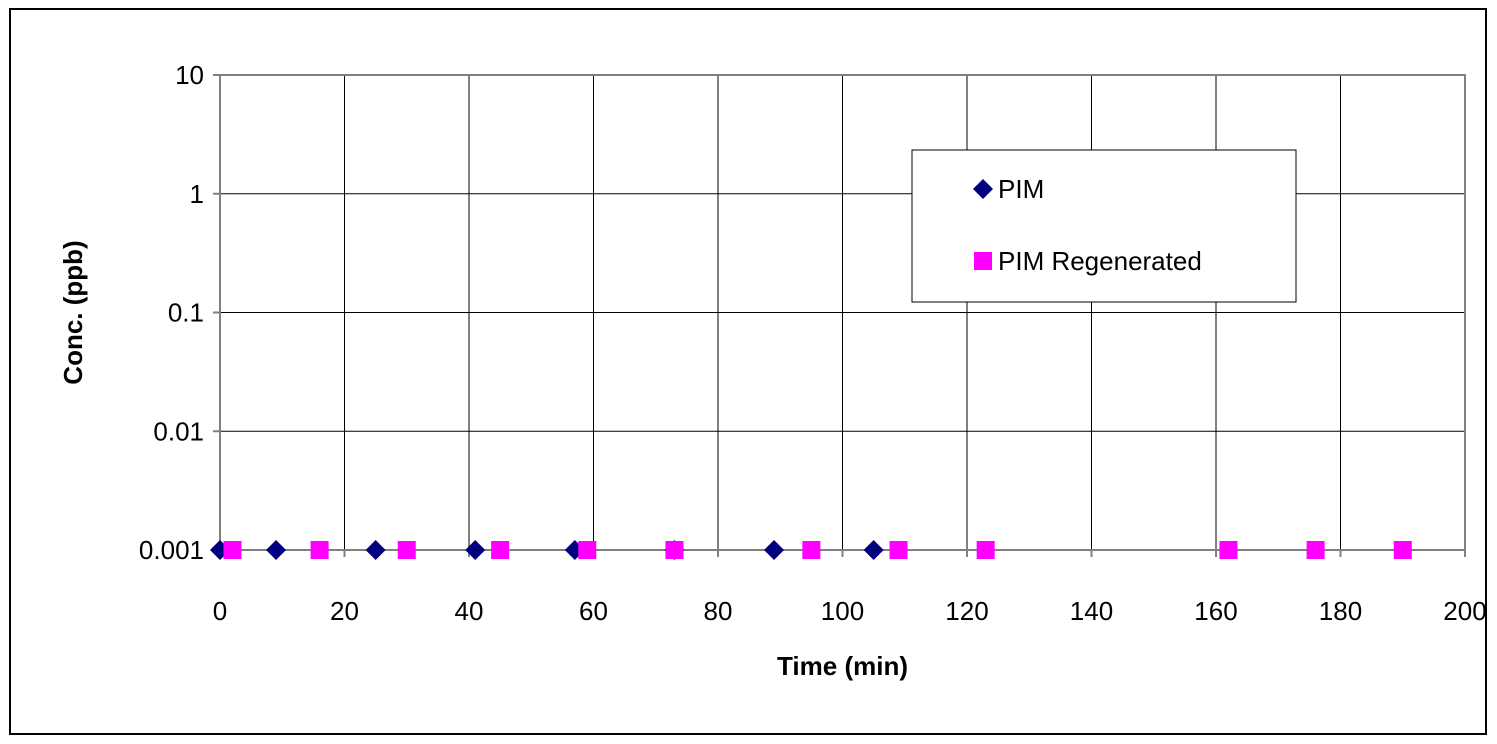 The height and width of the screenshot is (744, 1497). Describe the element at coordinates (1215, 611) in the screenshot. I see `x-tick-label: 160` at that location.